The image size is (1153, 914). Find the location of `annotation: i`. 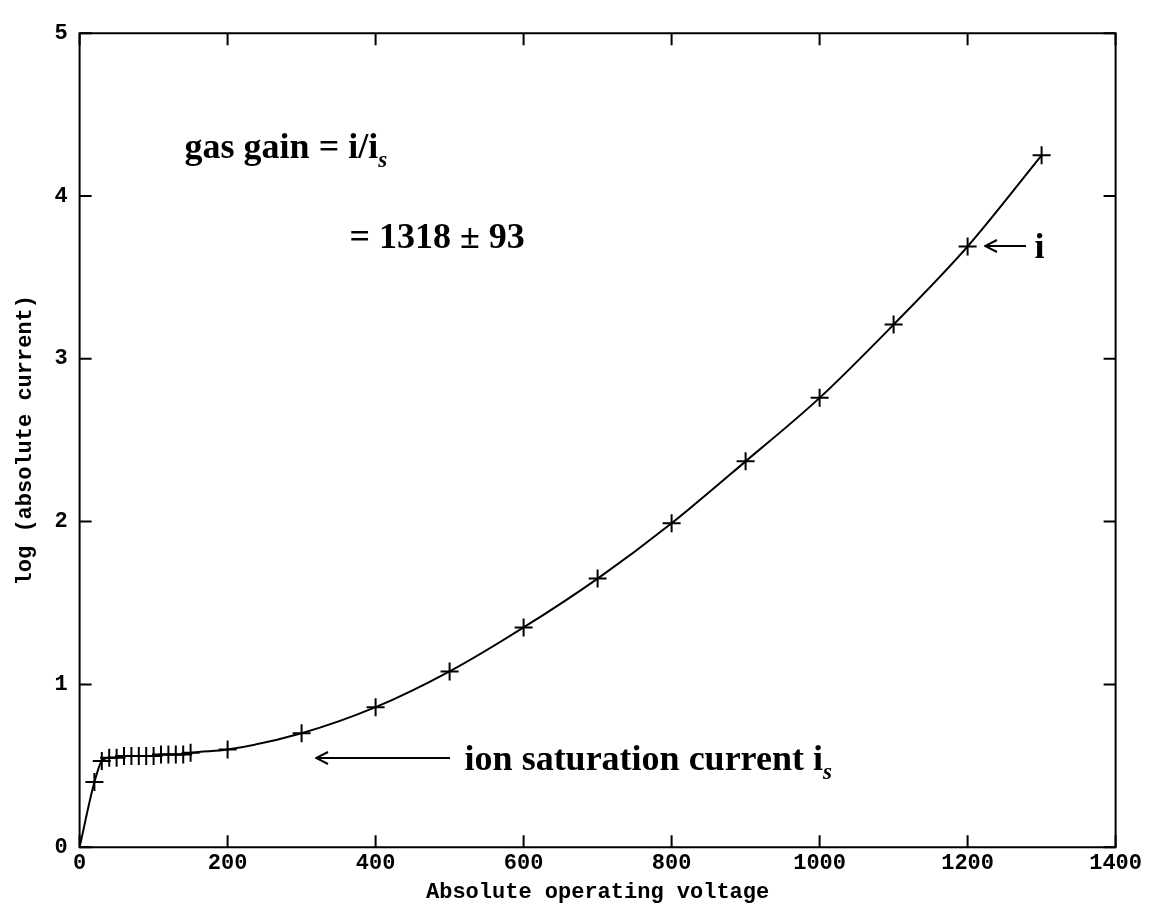

annotation: i is located at coordinates (1039, 246).